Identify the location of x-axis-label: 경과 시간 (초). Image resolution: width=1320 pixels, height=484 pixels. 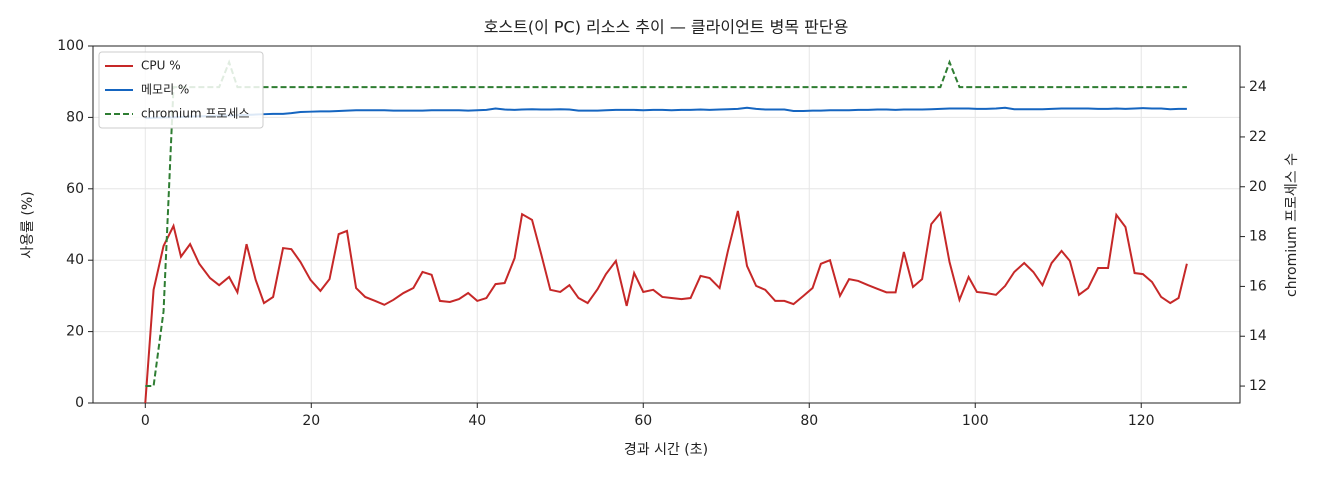
(666, 450).